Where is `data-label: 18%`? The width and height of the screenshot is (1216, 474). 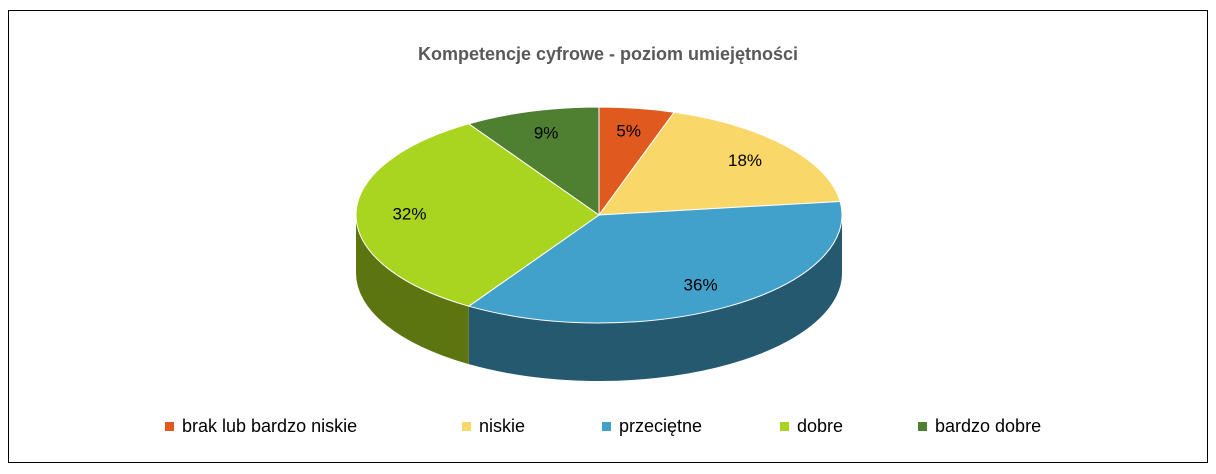
data-label: 18% is located at coordinates (745, 160).